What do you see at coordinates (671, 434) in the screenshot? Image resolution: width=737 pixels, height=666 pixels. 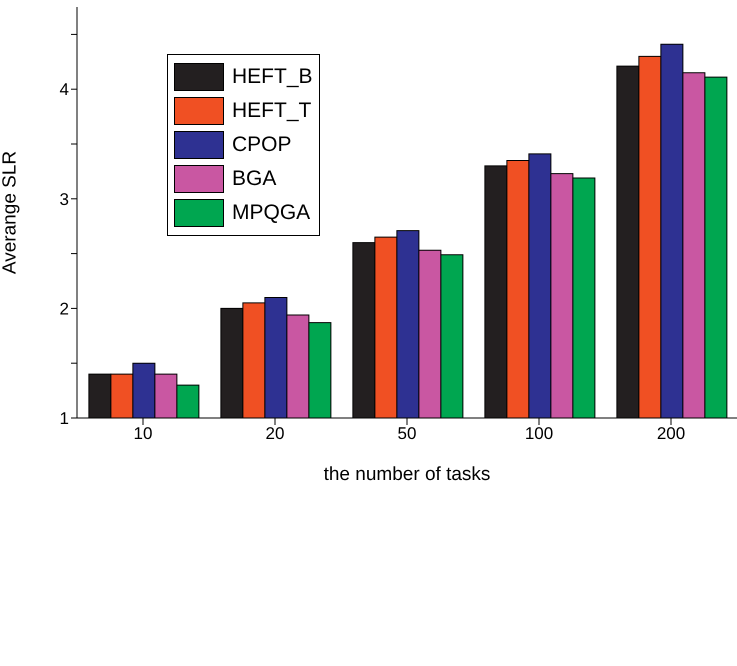 I see `x-tick-label: 200` at bounding box center [671, 434].